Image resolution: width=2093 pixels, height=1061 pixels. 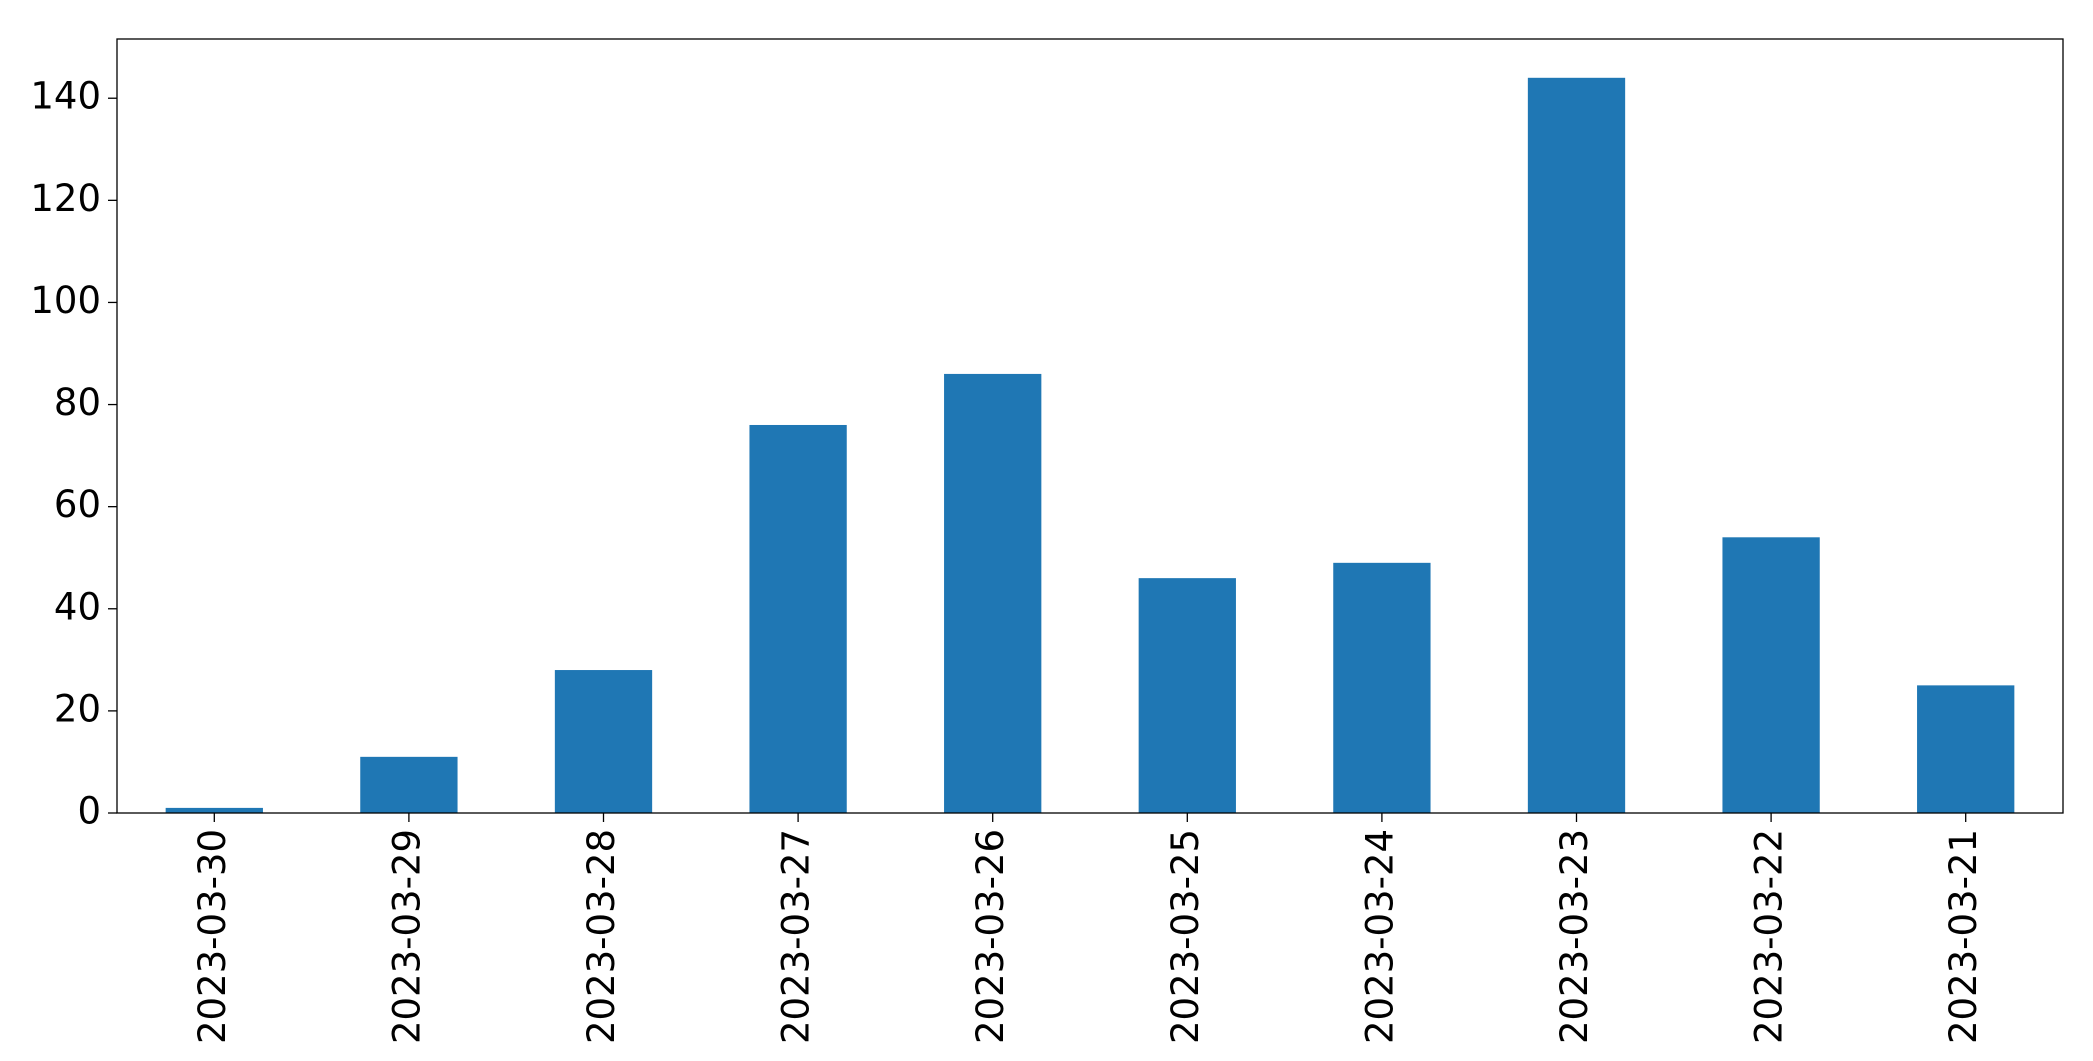 What do you see at coordinates (77, 402) in the screenshot?
I see `y-tick-label: 80` at bounding box center [77, 402].